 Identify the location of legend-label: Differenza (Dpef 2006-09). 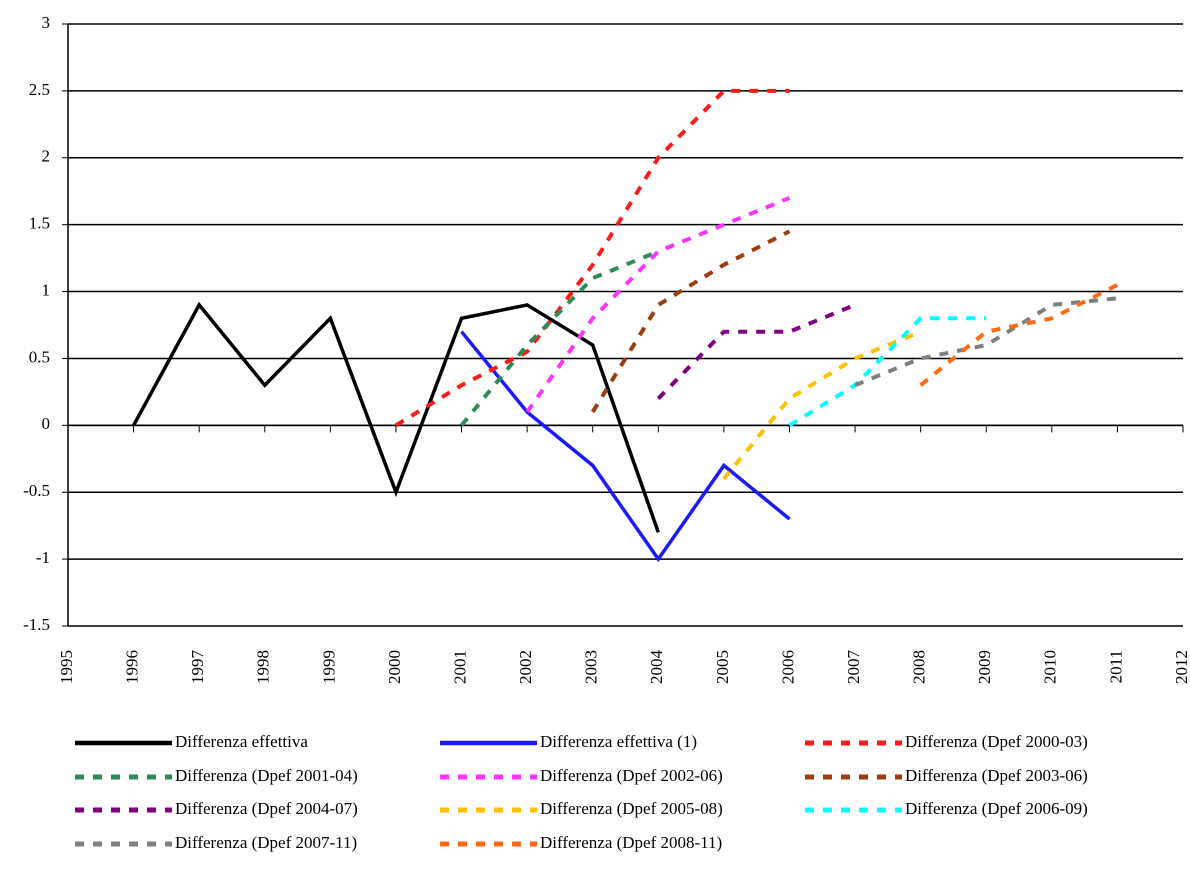
(996, 808).